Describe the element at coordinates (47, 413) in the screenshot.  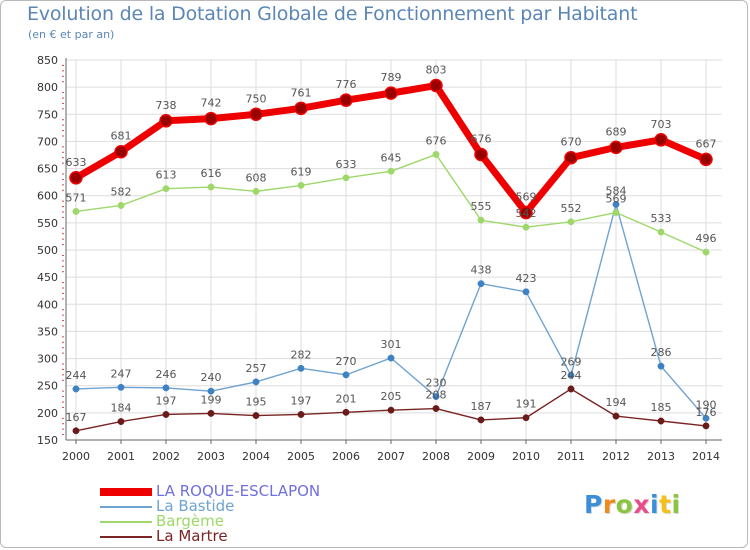
I see `y-tick-label-200: 200` at that location.